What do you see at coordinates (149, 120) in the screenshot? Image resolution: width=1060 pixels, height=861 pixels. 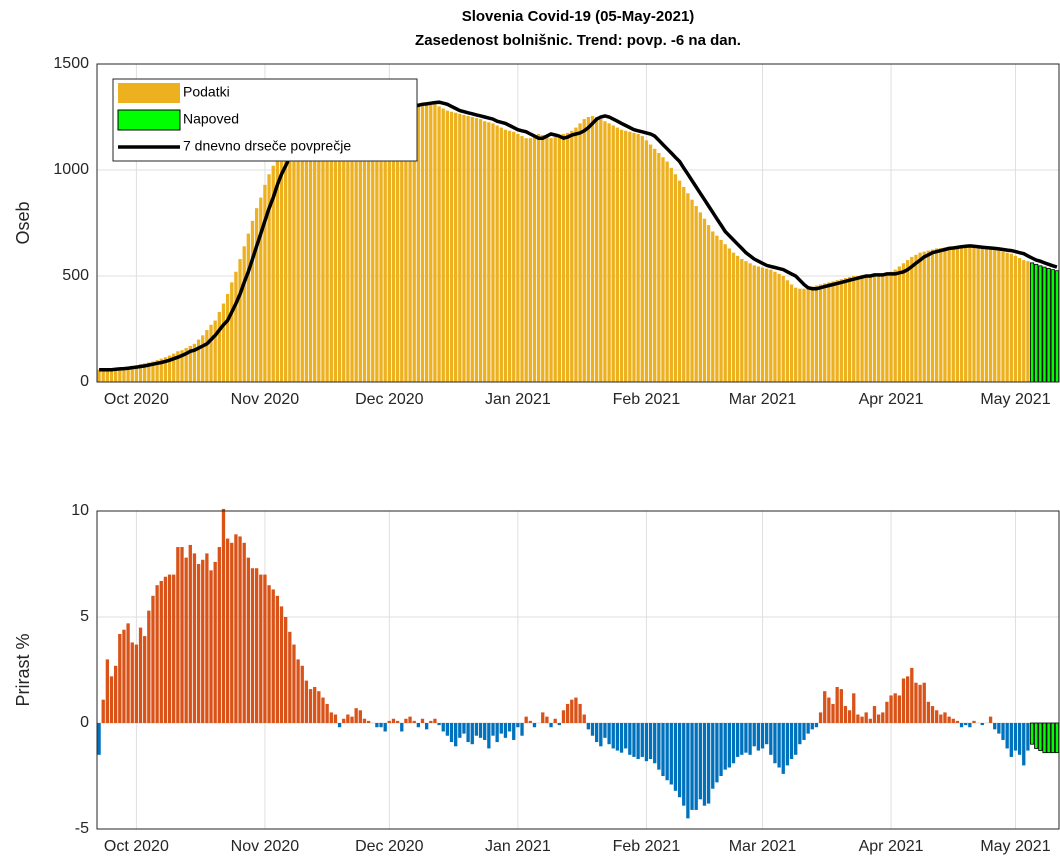 I see `legend-swatch` at bounding box center [149, 120].